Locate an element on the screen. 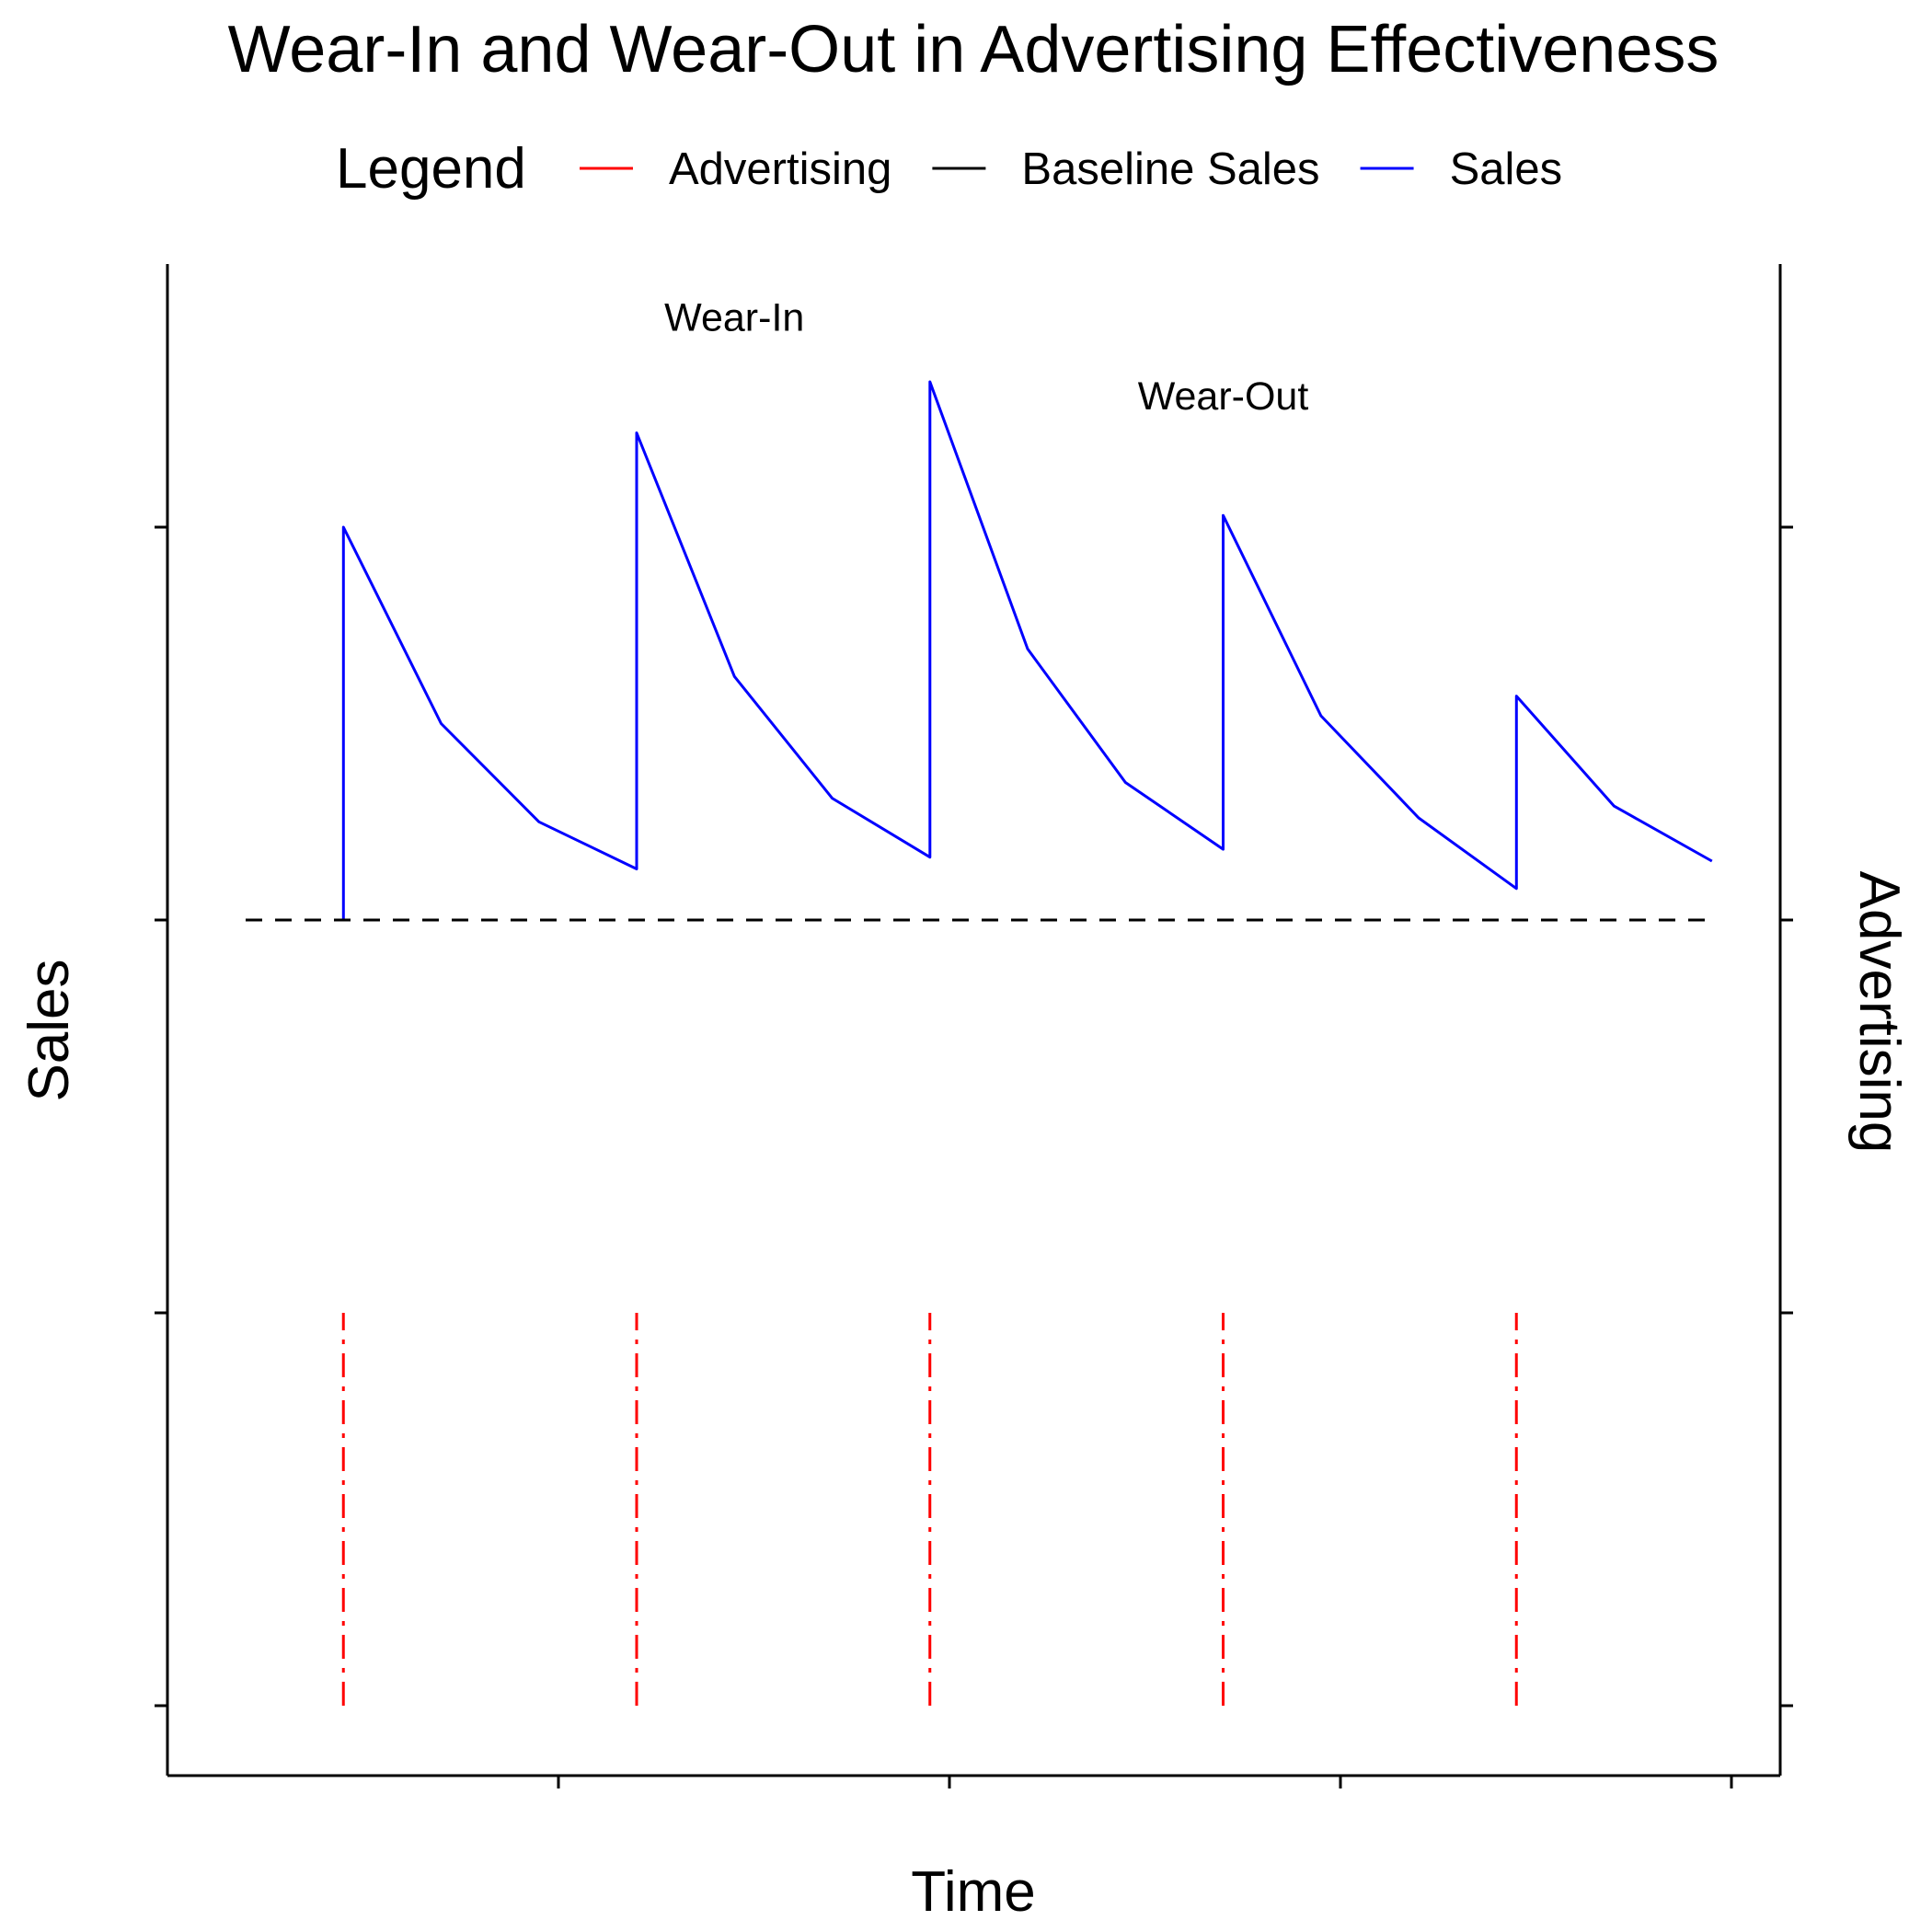 The height and width of the screenshot is (1932, 1932). y2-axis-title: Advertising is located at coordinates (1879, 1012).